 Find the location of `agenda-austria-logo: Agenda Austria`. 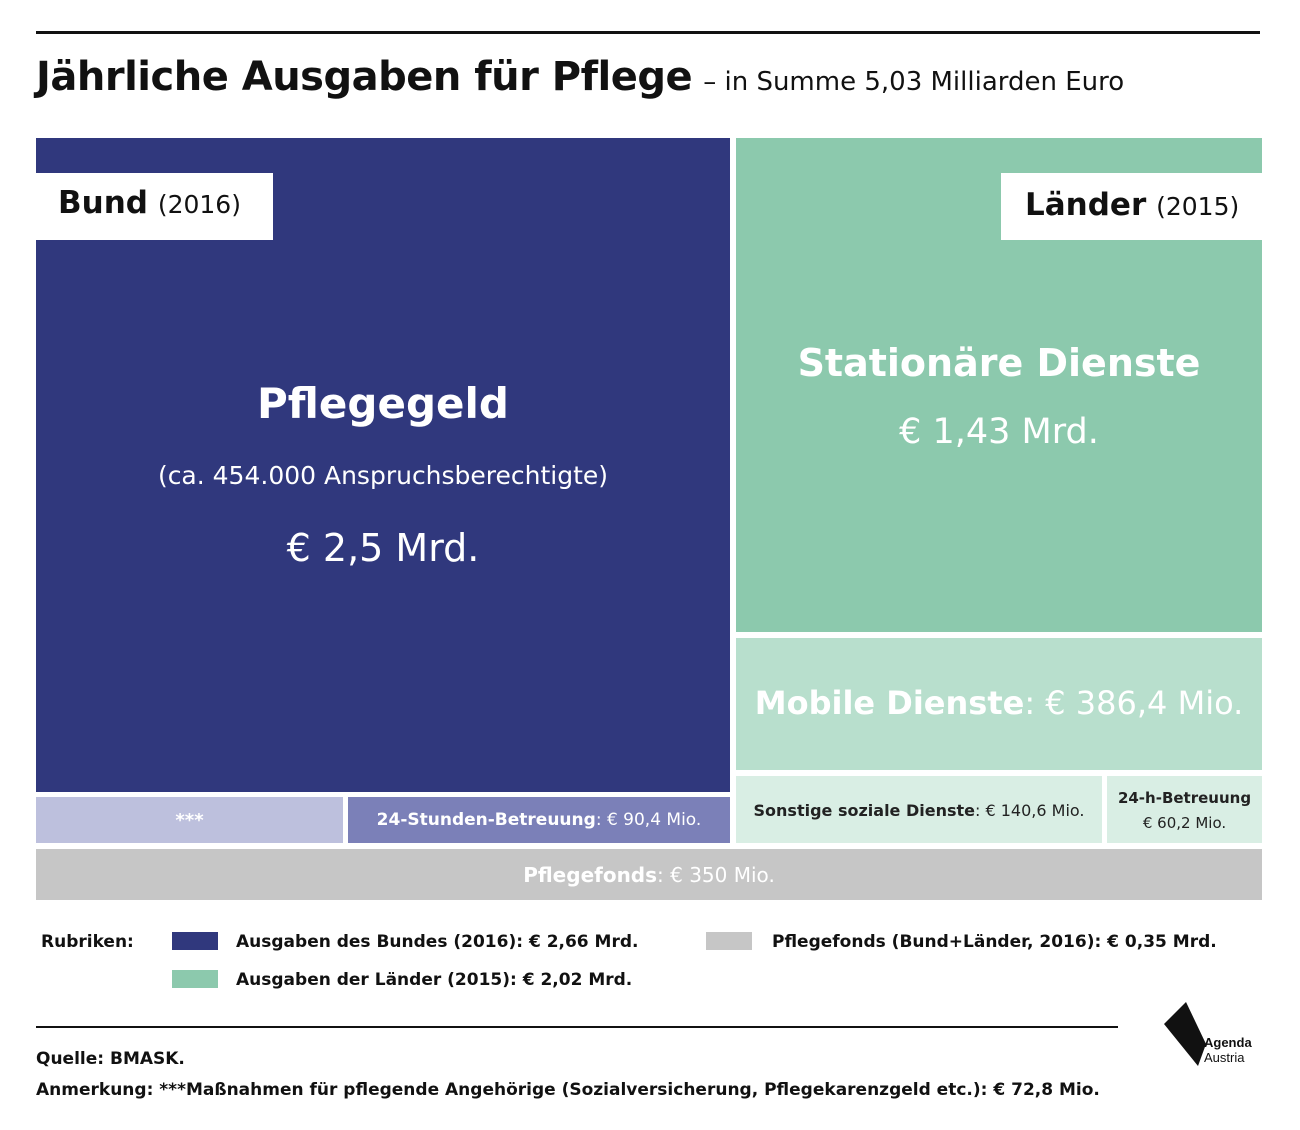

agenda-austria-logo: Agenda Austria is located at coordinates (1215, 1037).